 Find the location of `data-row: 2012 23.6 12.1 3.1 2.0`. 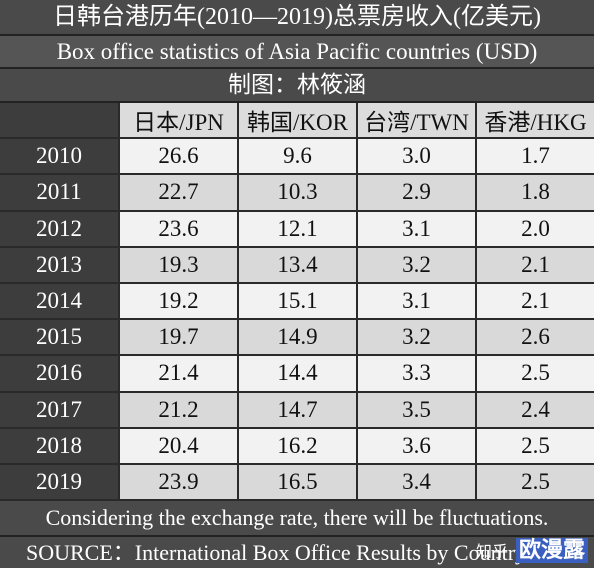

data-row: 2012 23.6 12.1 3.1 2.0 is located at coordinates (297, 229).